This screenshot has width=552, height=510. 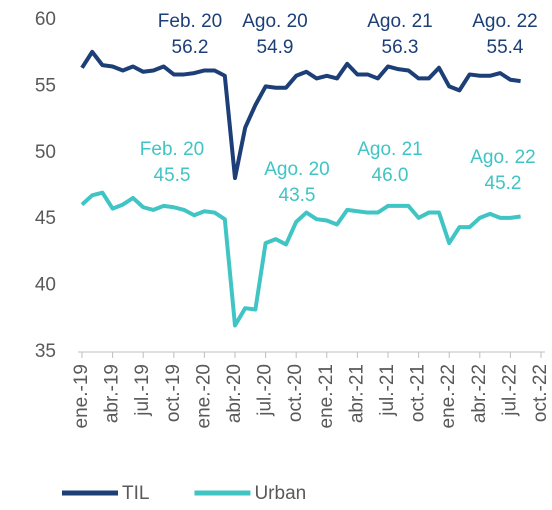 What do you see at coordinates (503, 183) in the screenshot?
I see `annotation: 45.2` at bounding box center [503, 183].